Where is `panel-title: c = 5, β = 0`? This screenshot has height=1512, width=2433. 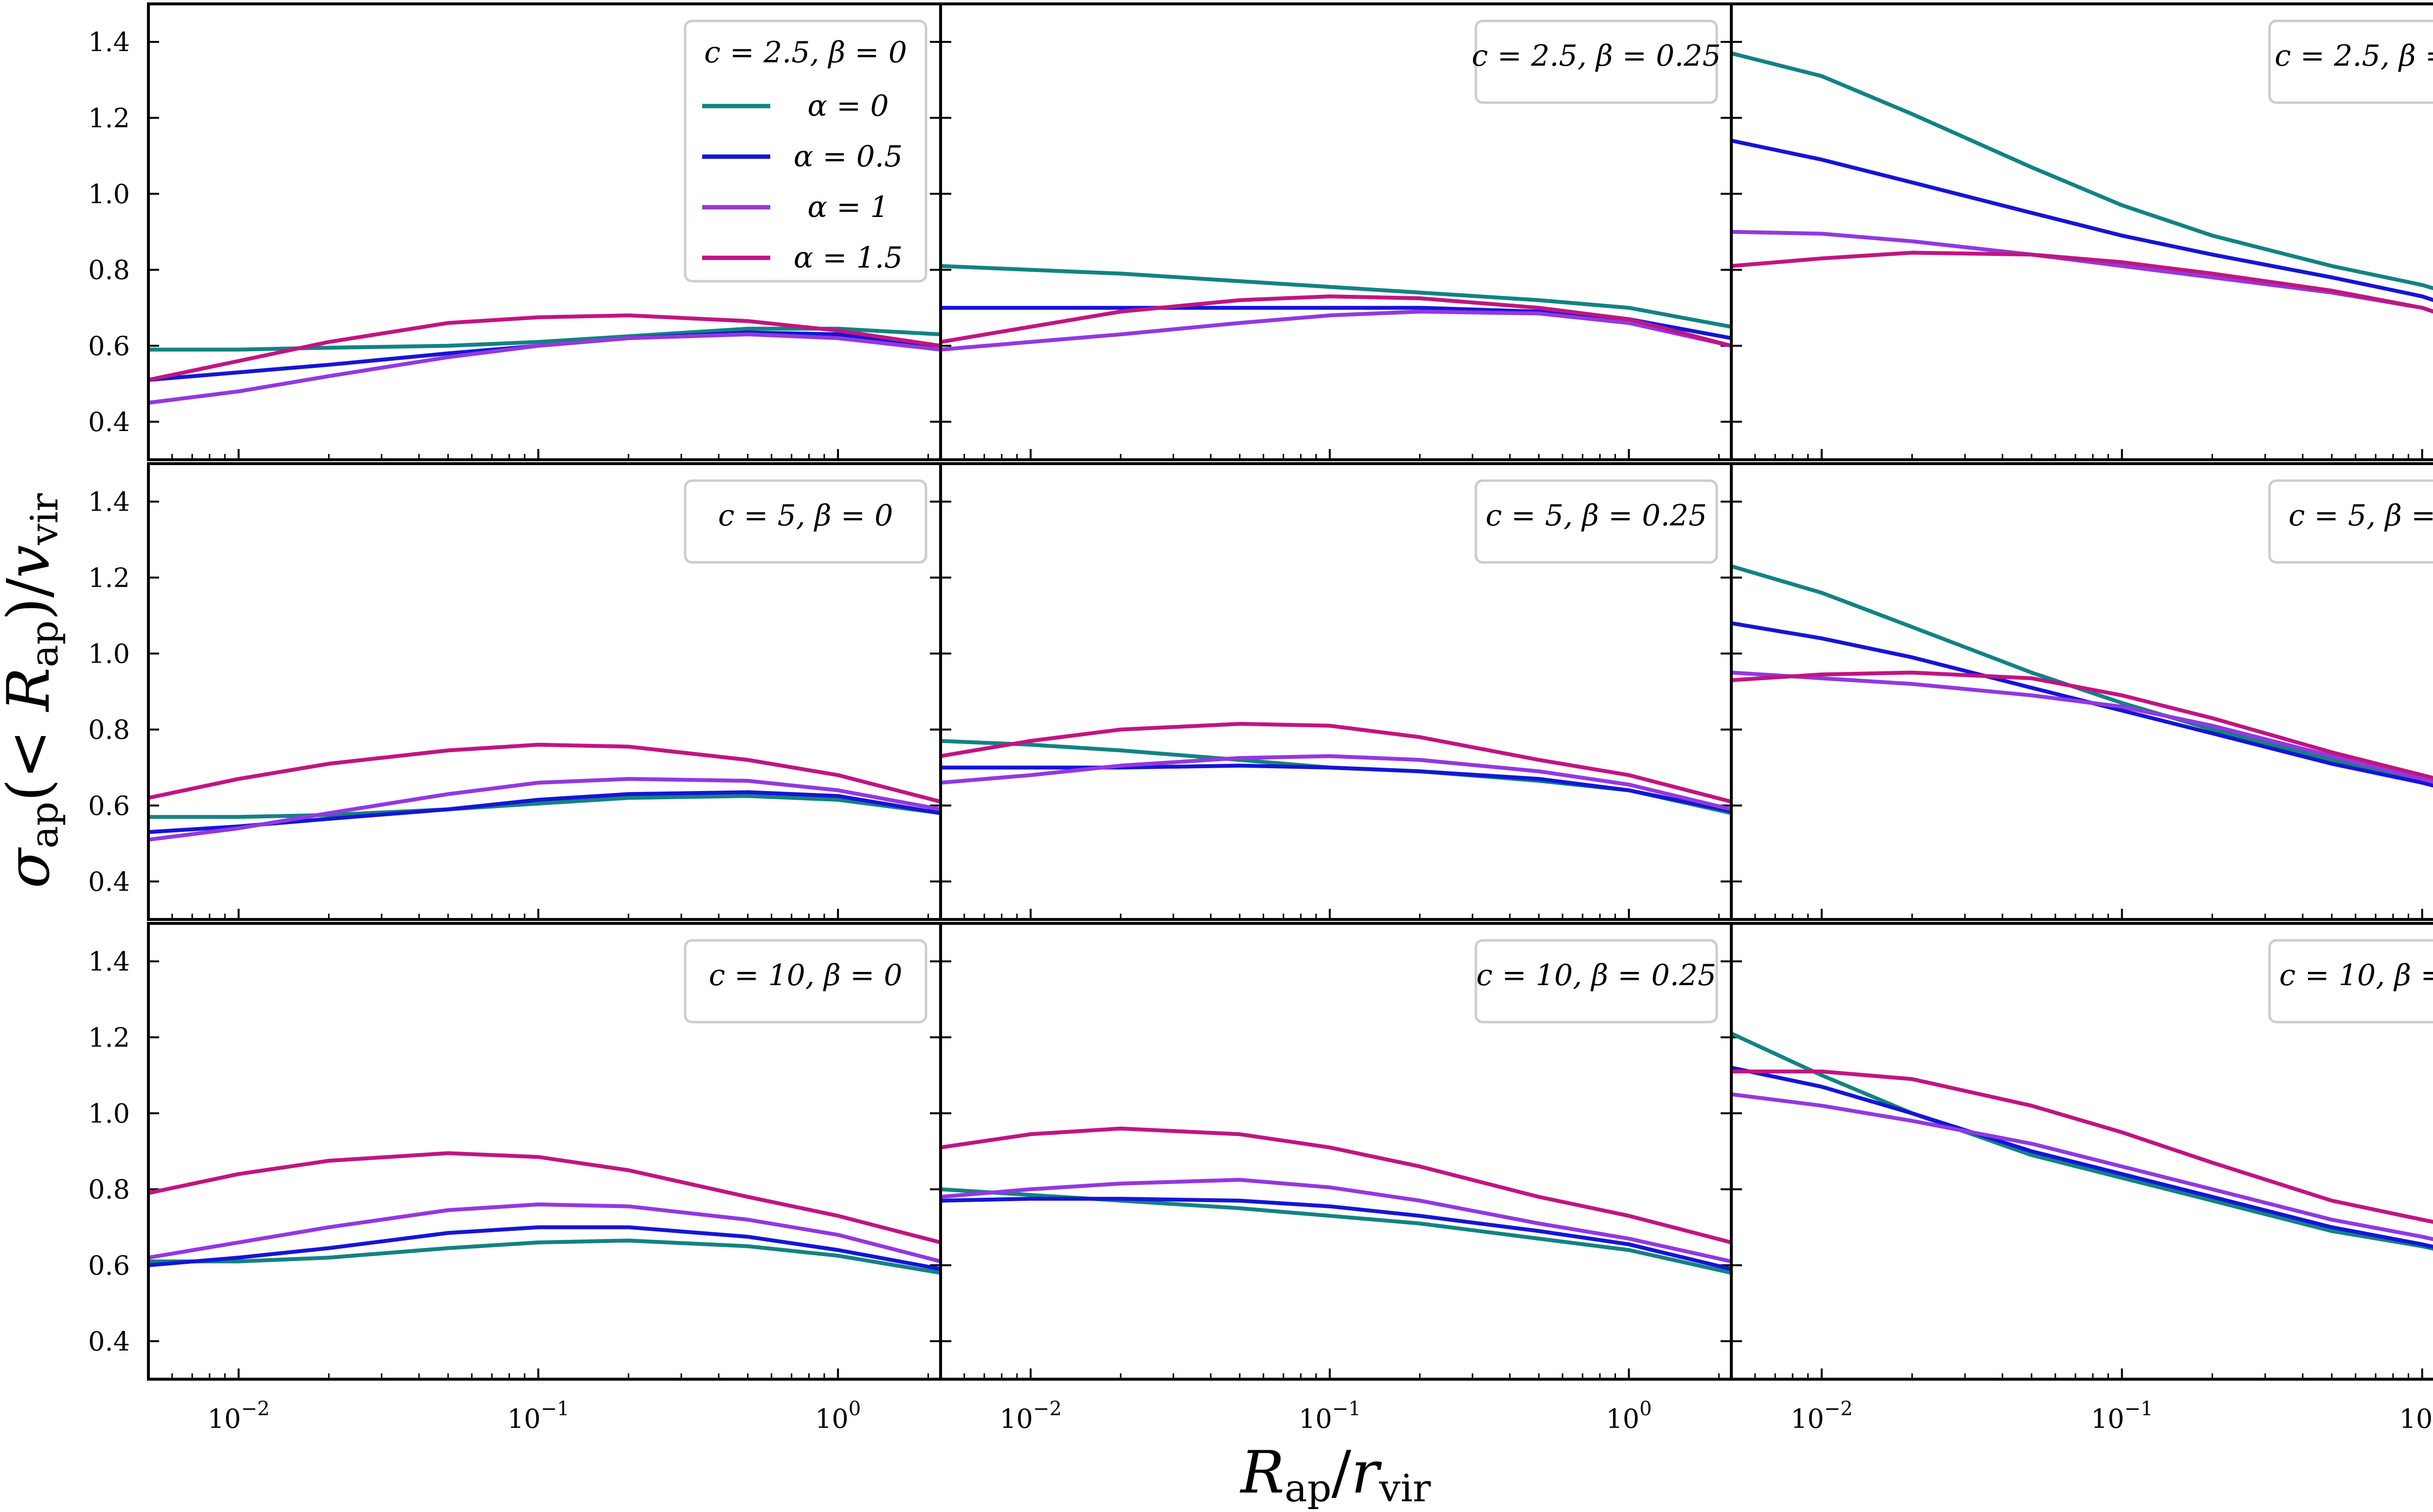 panel-title: c = 5, β = 0 is located at coordinates (805, 516).